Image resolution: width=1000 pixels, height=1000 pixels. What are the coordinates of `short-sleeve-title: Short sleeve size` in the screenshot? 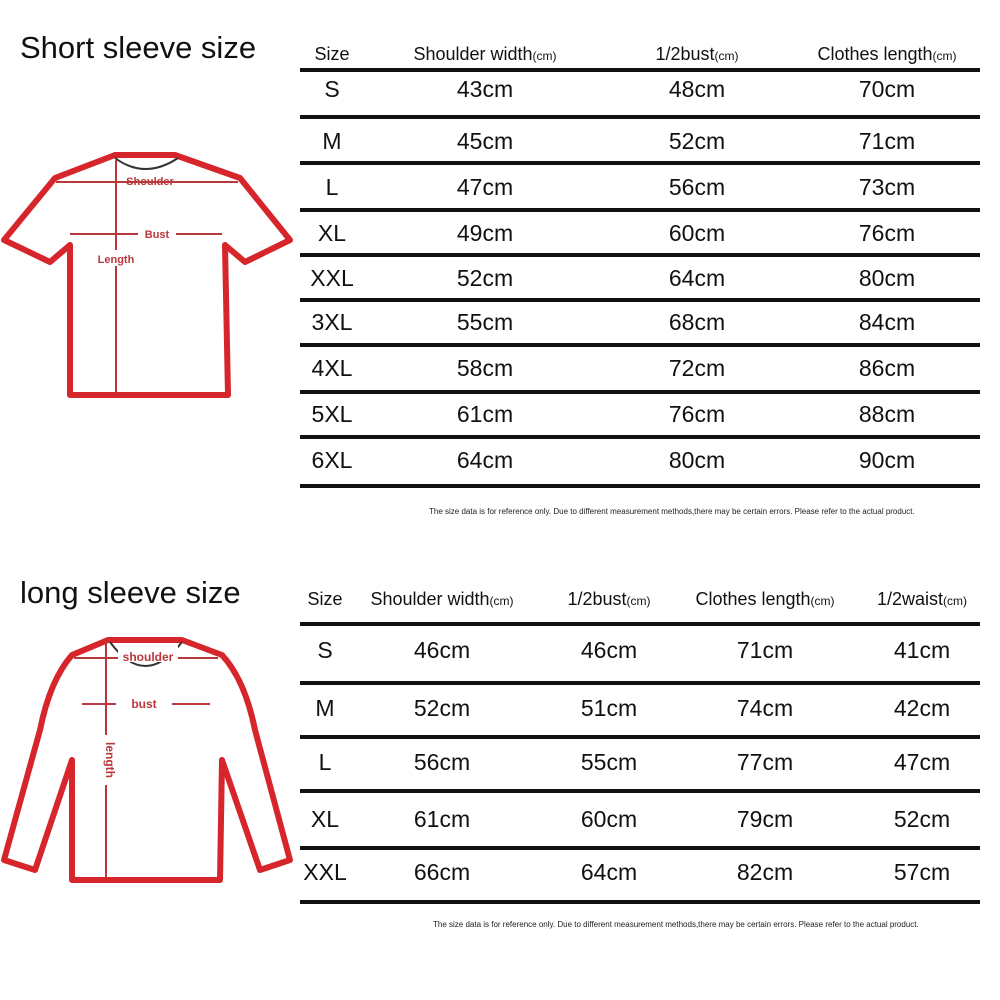 It's located at (138, 47).